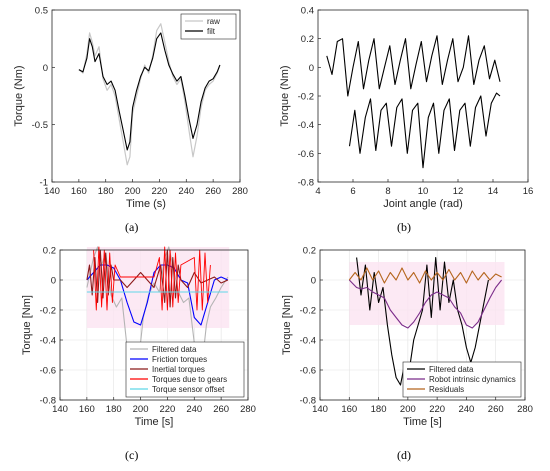 This screenshot has width=550, height=471. What do you see at coordinates (178, 369) in the screenshot?
I see `legend-label-c-2: Inertial torques` at bounding box center [178, 369].